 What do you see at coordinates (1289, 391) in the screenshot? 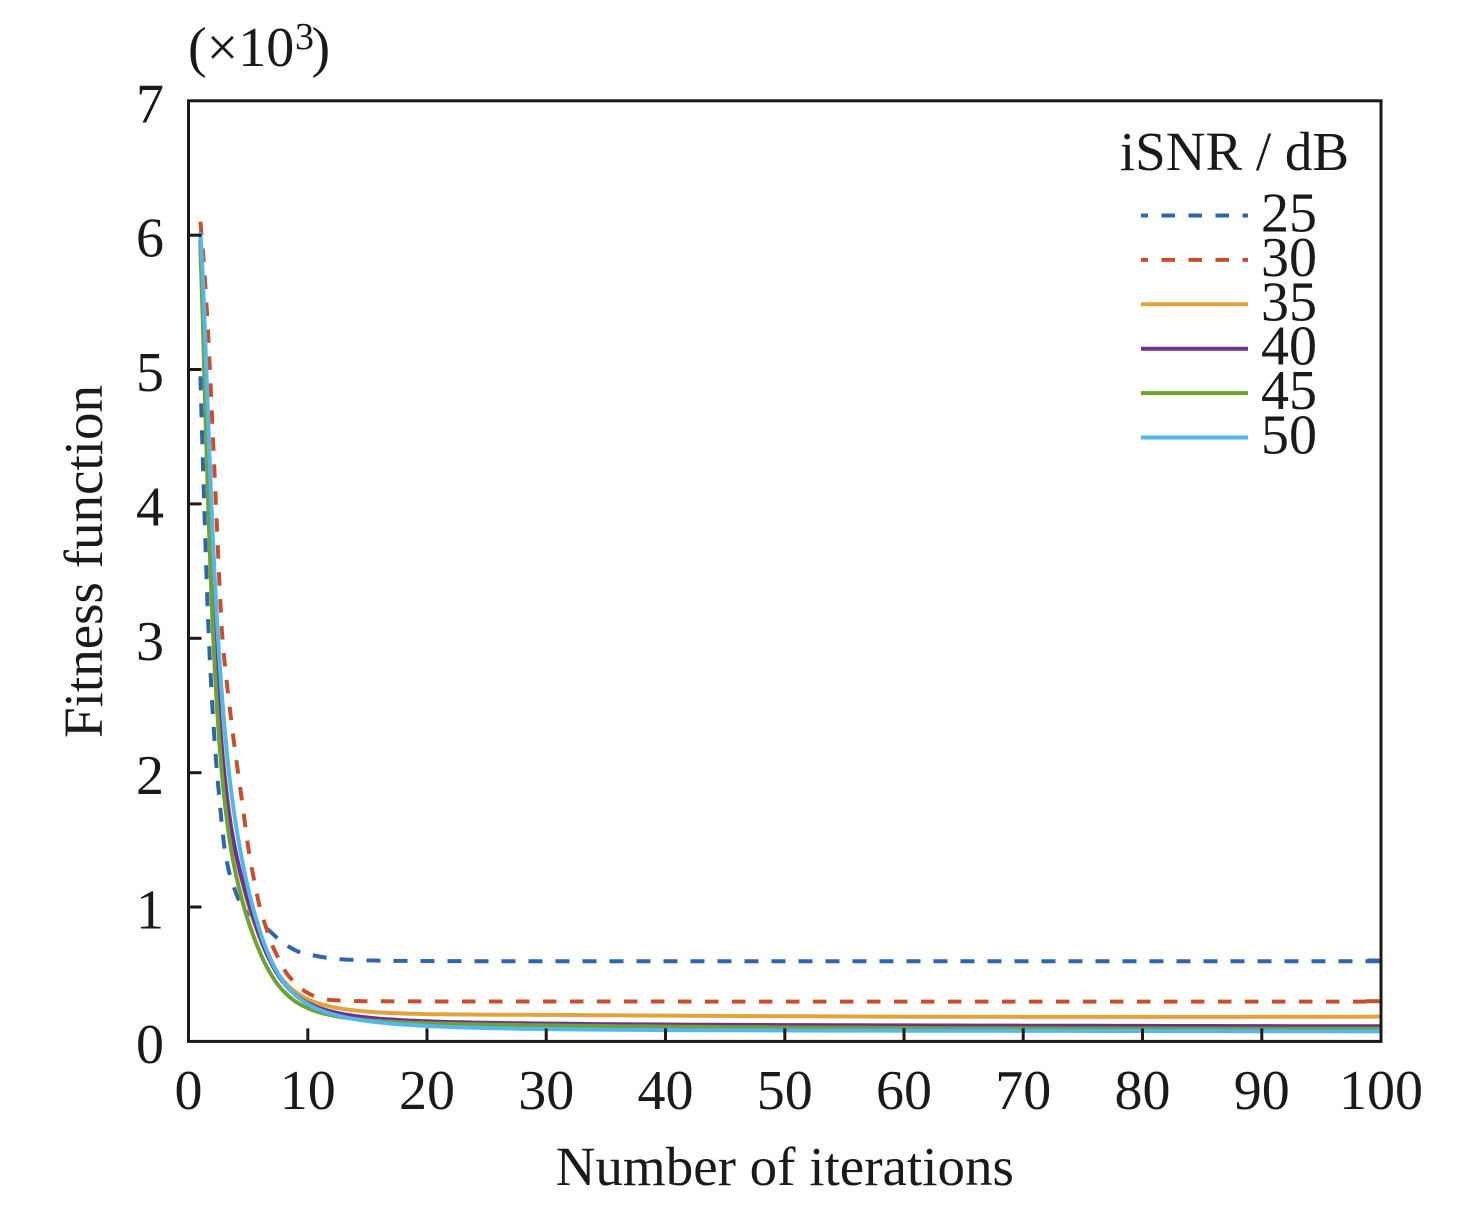
I see `svg-text: 45` at bounding box center [1289, 391].